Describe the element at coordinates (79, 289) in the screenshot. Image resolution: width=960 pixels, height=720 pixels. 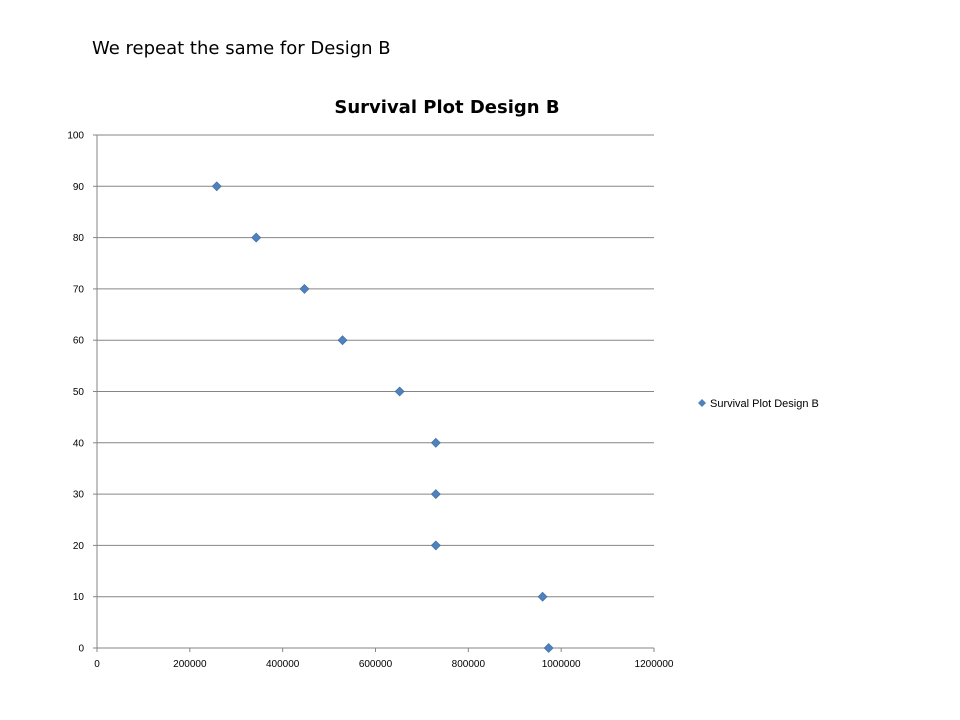
I see `y-tick-label: 70` at that location.